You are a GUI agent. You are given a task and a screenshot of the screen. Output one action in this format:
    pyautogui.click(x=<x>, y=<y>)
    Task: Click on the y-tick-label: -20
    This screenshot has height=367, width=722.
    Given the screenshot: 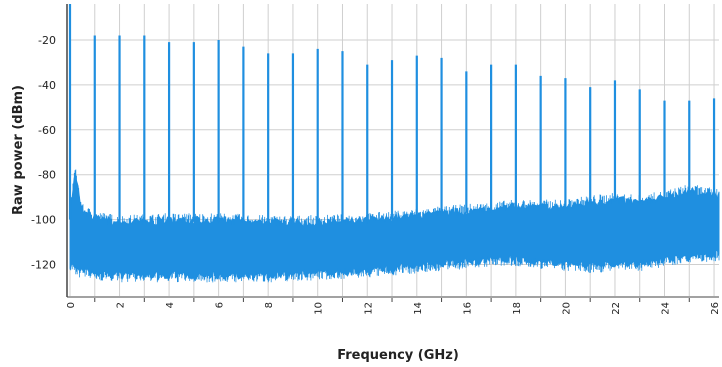 What is the action you would take?
    pyautogui.click(x=47, y=40)
    